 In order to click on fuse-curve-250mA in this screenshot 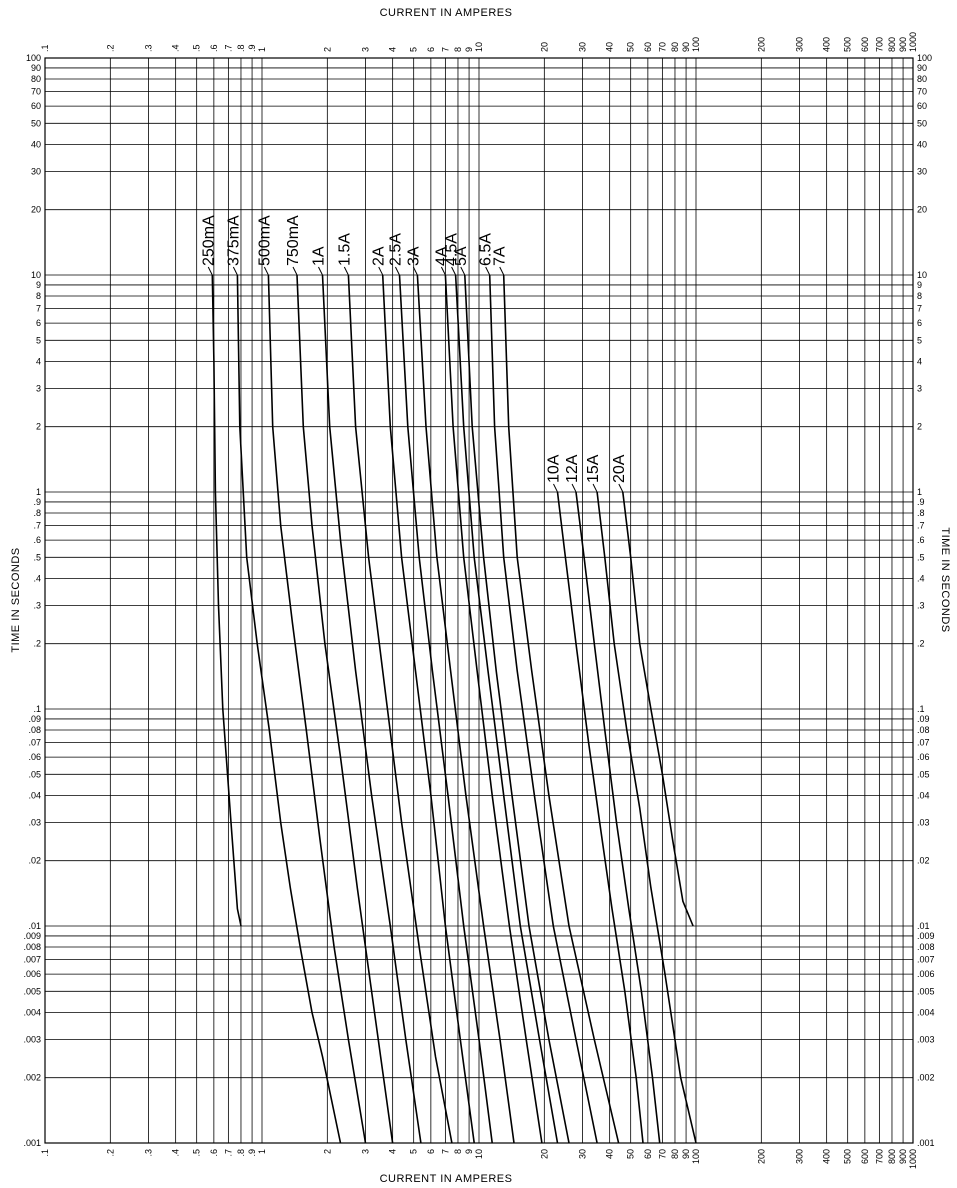, I will do `click(226, 600)`.